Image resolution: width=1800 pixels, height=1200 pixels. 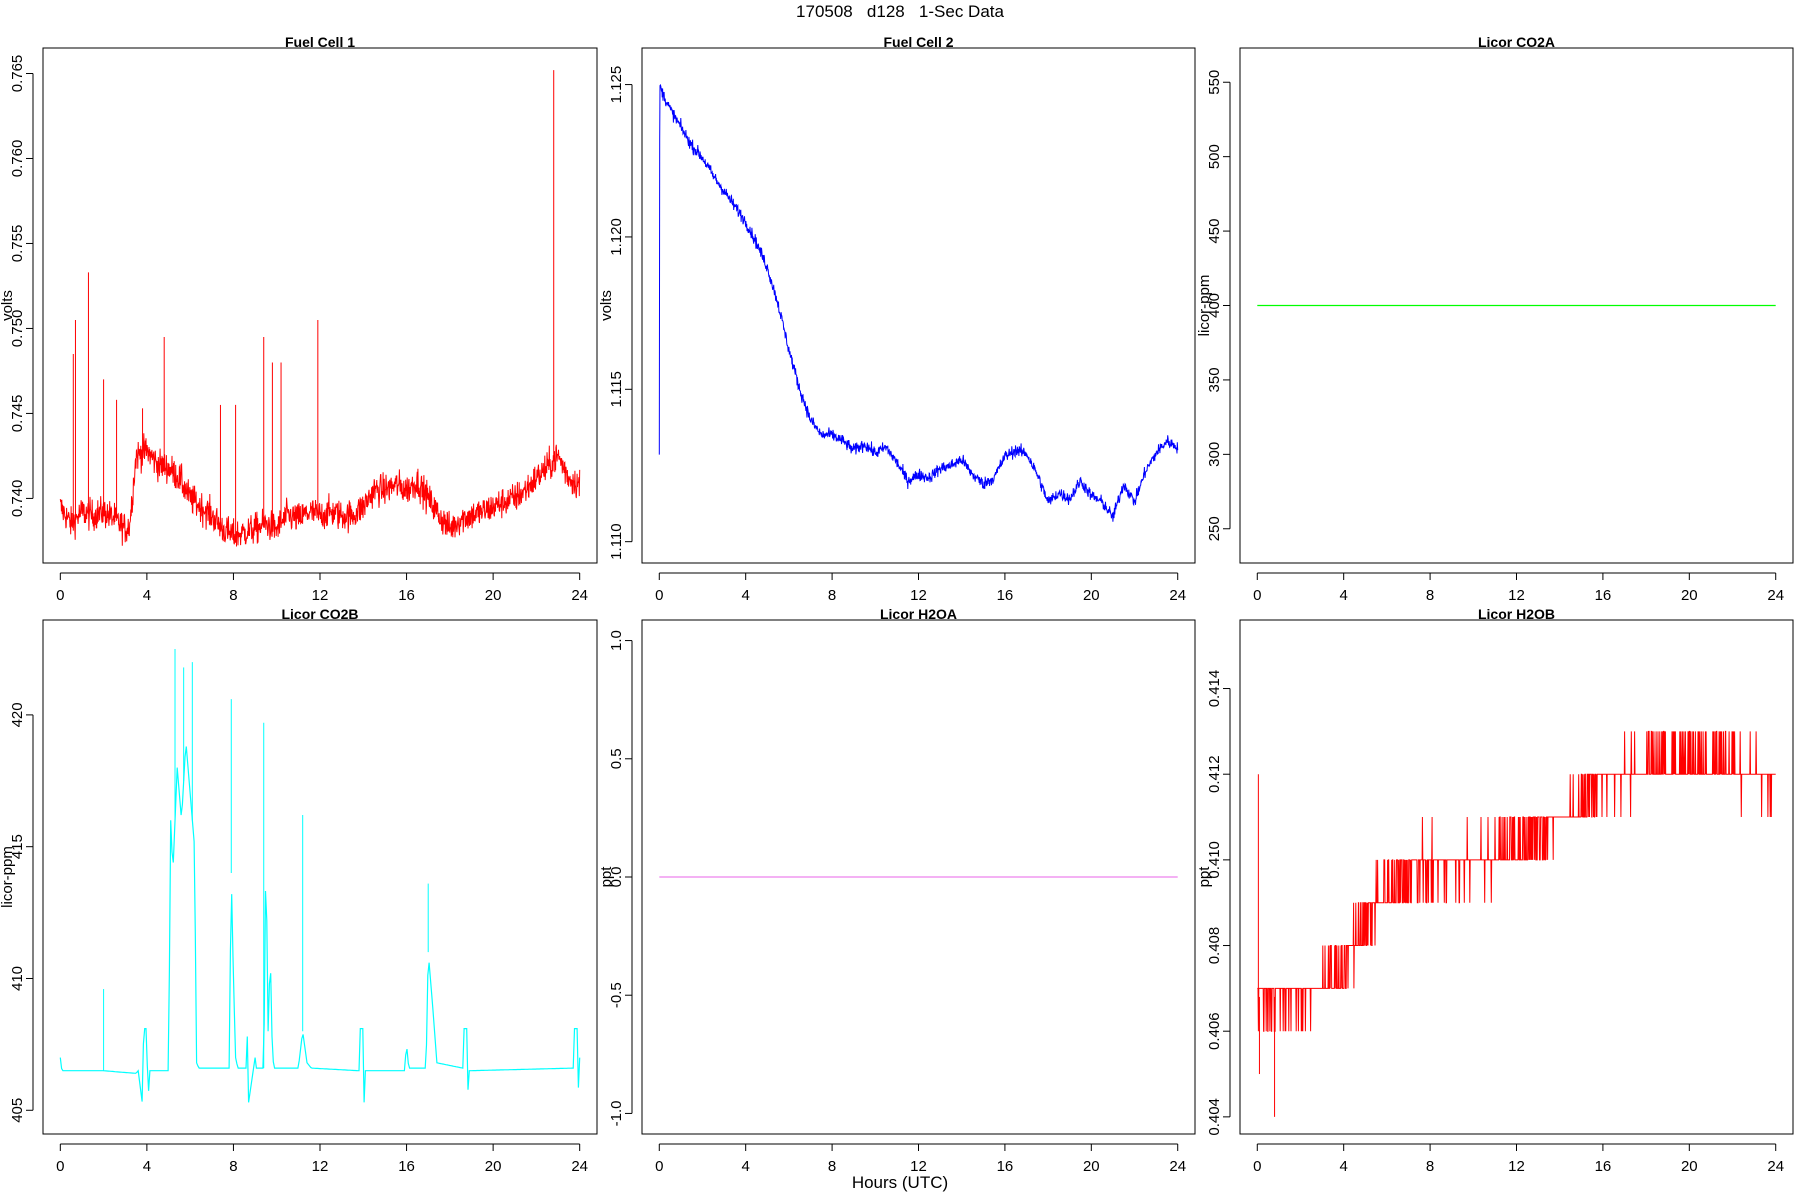 What do you see at coordinates (616, 85) in the screenshot?
I see `y-tick-label: 1.125` at bounding box center [616, 85].